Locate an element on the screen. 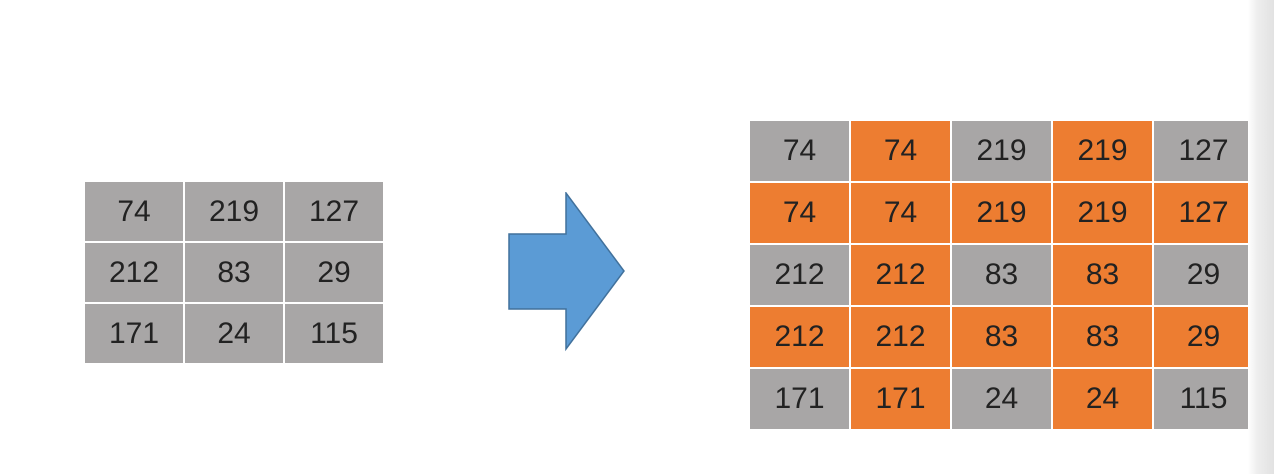 This screenshot has width=1274, height=474. output-cell-original: 219 is located at coordinates (1002, 152).